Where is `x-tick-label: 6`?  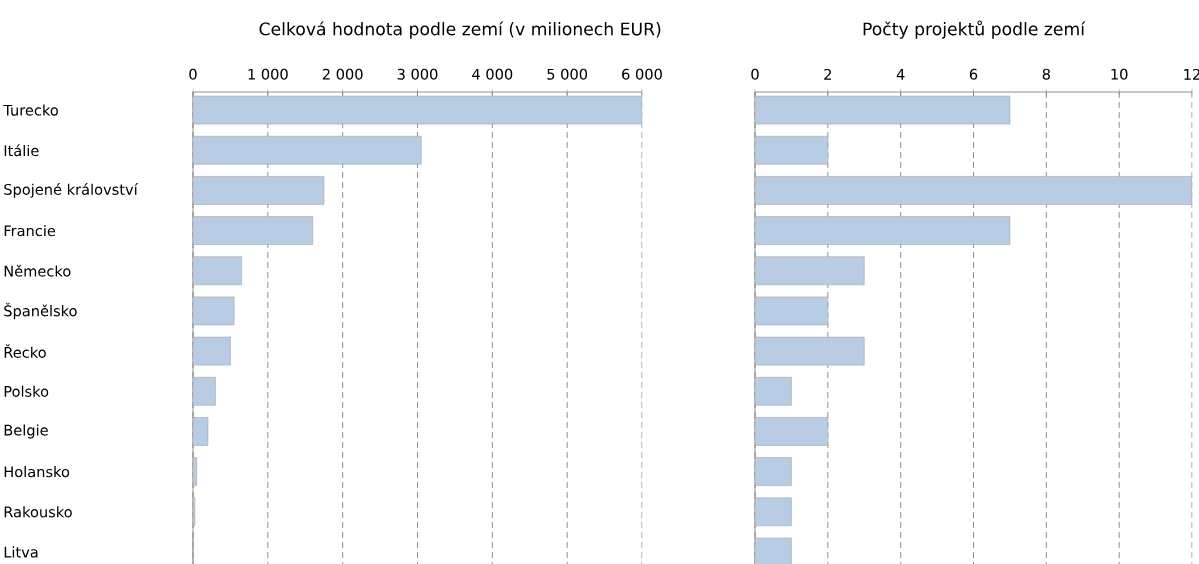
x-tick-label: 6 is located at coordinates (973, 74).